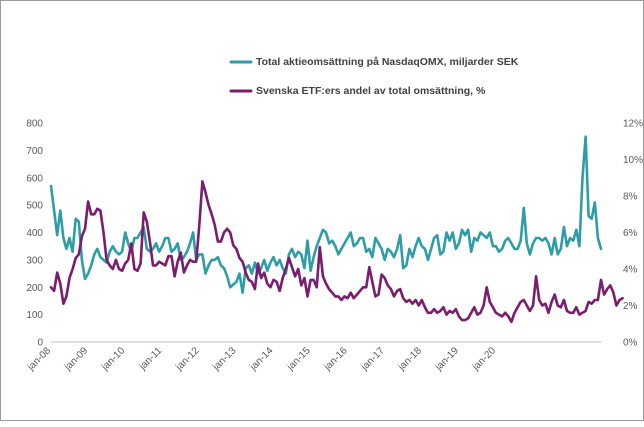 This screenshot has height=427, width=644. What do you see at coordinates (151, 359) in the screenshot?
I see `x-tick-label: jan-11` at bounding box center [151, 359].